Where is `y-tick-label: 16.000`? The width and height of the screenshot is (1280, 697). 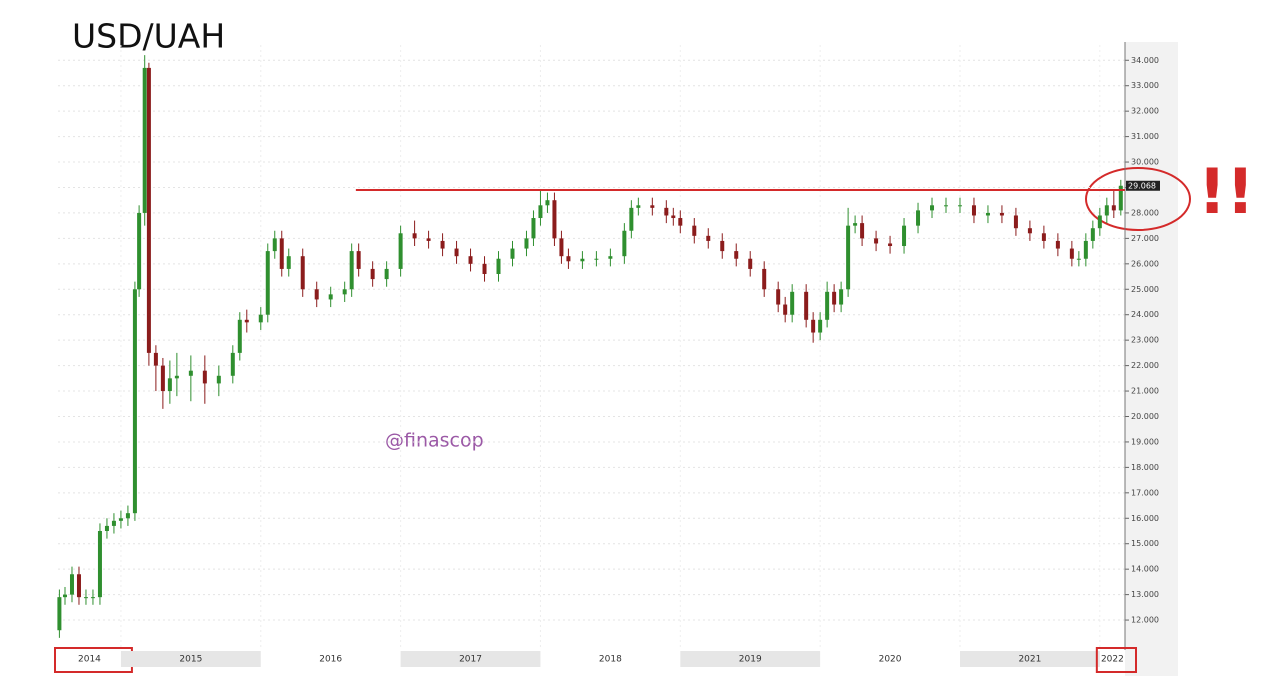 y-tick-label: 16.000 is located at coordinates (1145, 518).